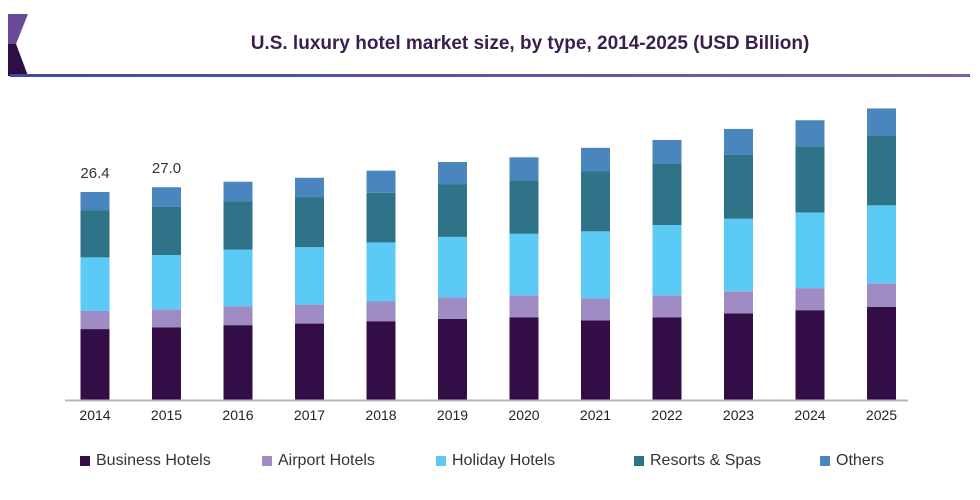  Describe the element at coordinates (381, 311) in the screenshot. I see `bar-segment-airport-hotels-2018` at that location.